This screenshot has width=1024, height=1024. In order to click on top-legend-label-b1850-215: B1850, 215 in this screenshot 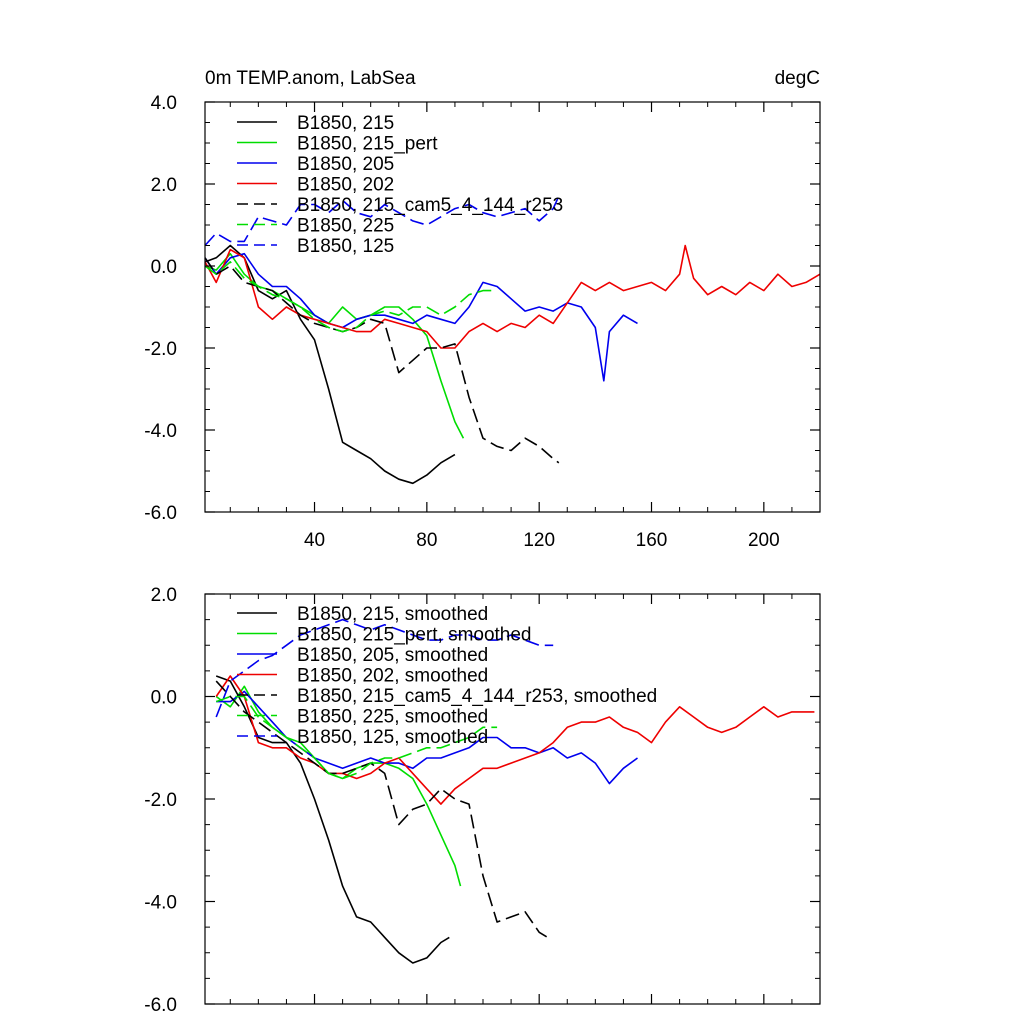, I will do `click(345, 123)`.